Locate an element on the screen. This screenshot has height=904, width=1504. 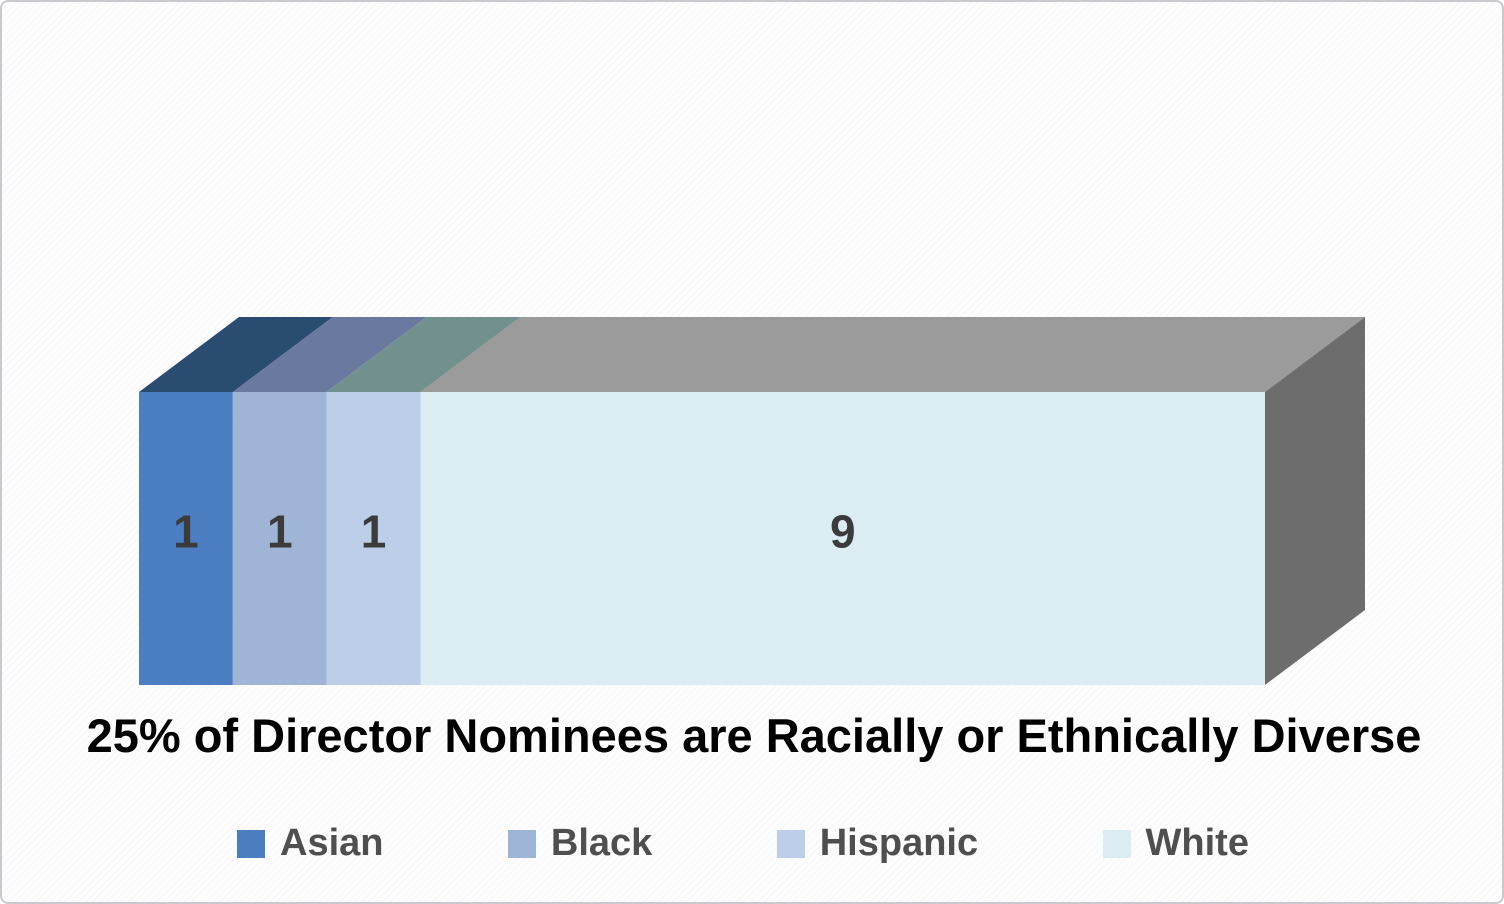
legend-label-white: White is located at coordinates (1197, 843).